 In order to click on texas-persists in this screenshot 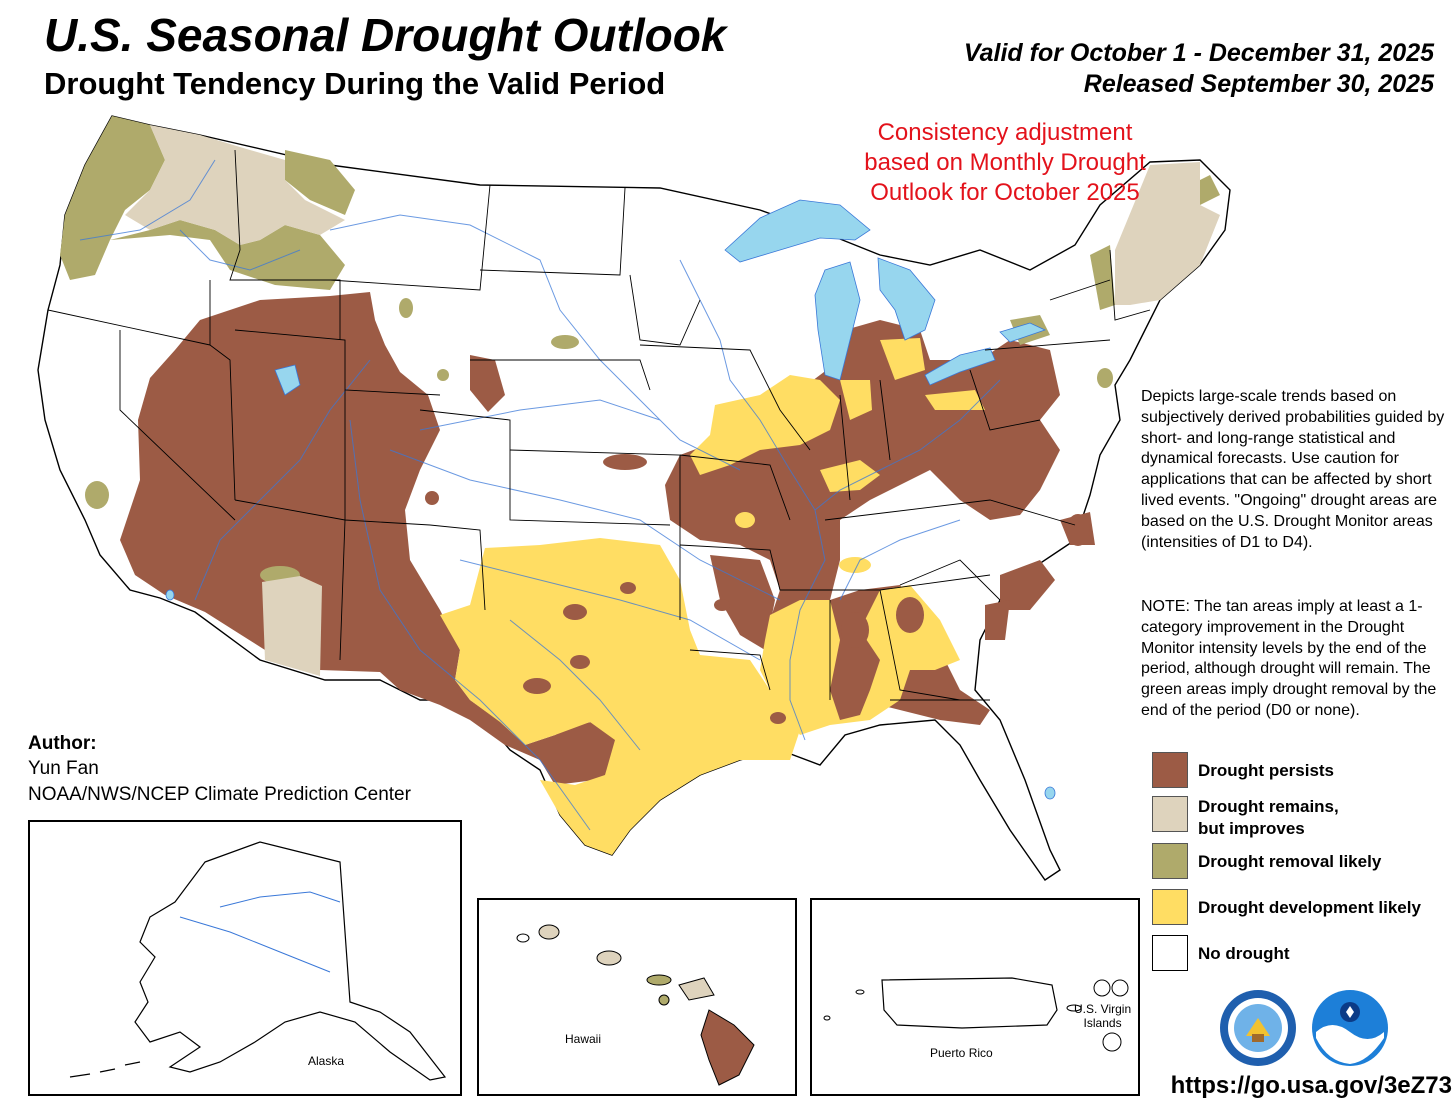, I will do `click(587, 750)`.